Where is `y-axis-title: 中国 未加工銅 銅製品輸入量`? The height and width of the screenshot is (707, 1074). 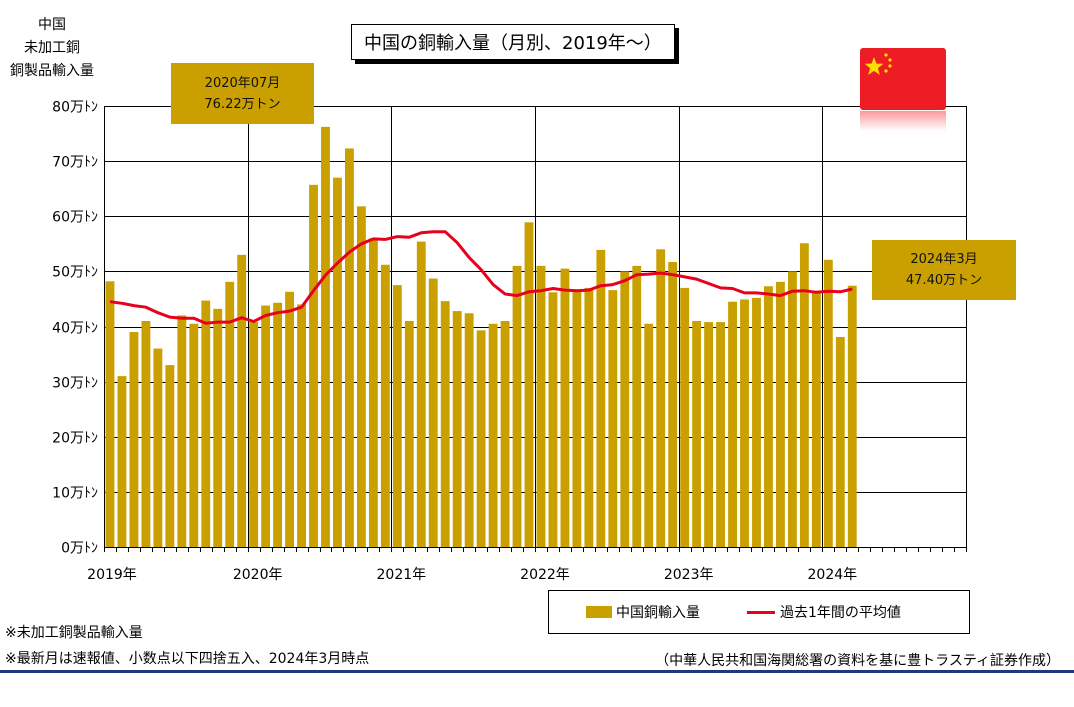 y-axis-title: 中国 未加工銅 銅製品輸入量 is located at coordinates (52, 48).